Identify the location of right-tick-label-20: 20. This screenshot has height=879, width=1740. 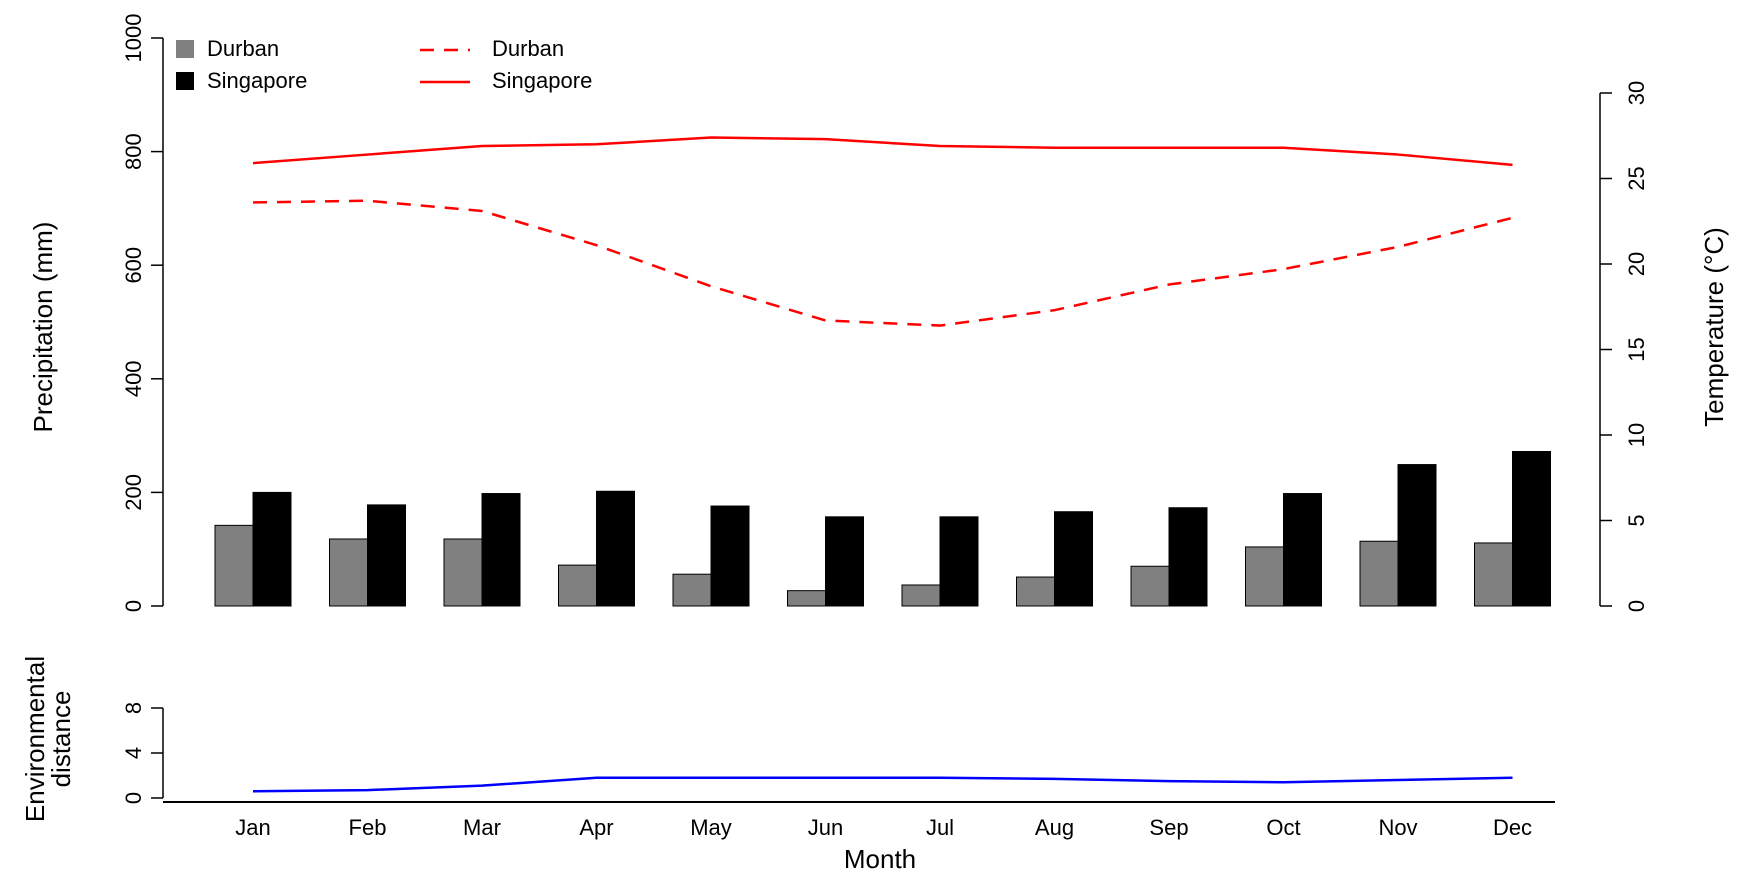
(1636, 264).